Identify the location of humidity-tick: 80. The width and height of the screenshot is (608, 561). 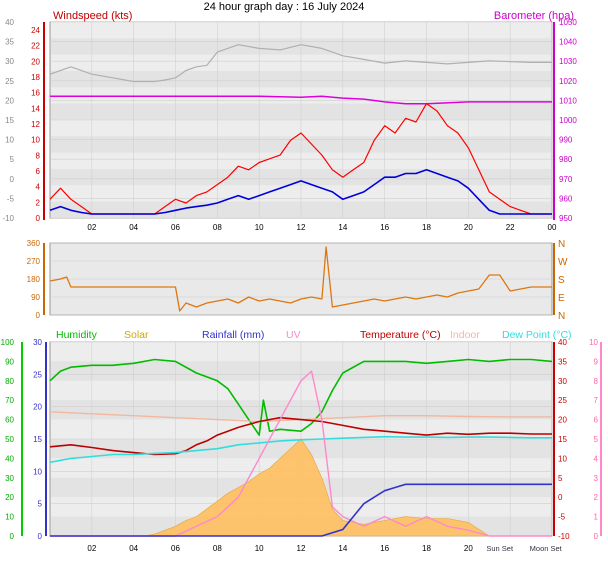
(9, 381).